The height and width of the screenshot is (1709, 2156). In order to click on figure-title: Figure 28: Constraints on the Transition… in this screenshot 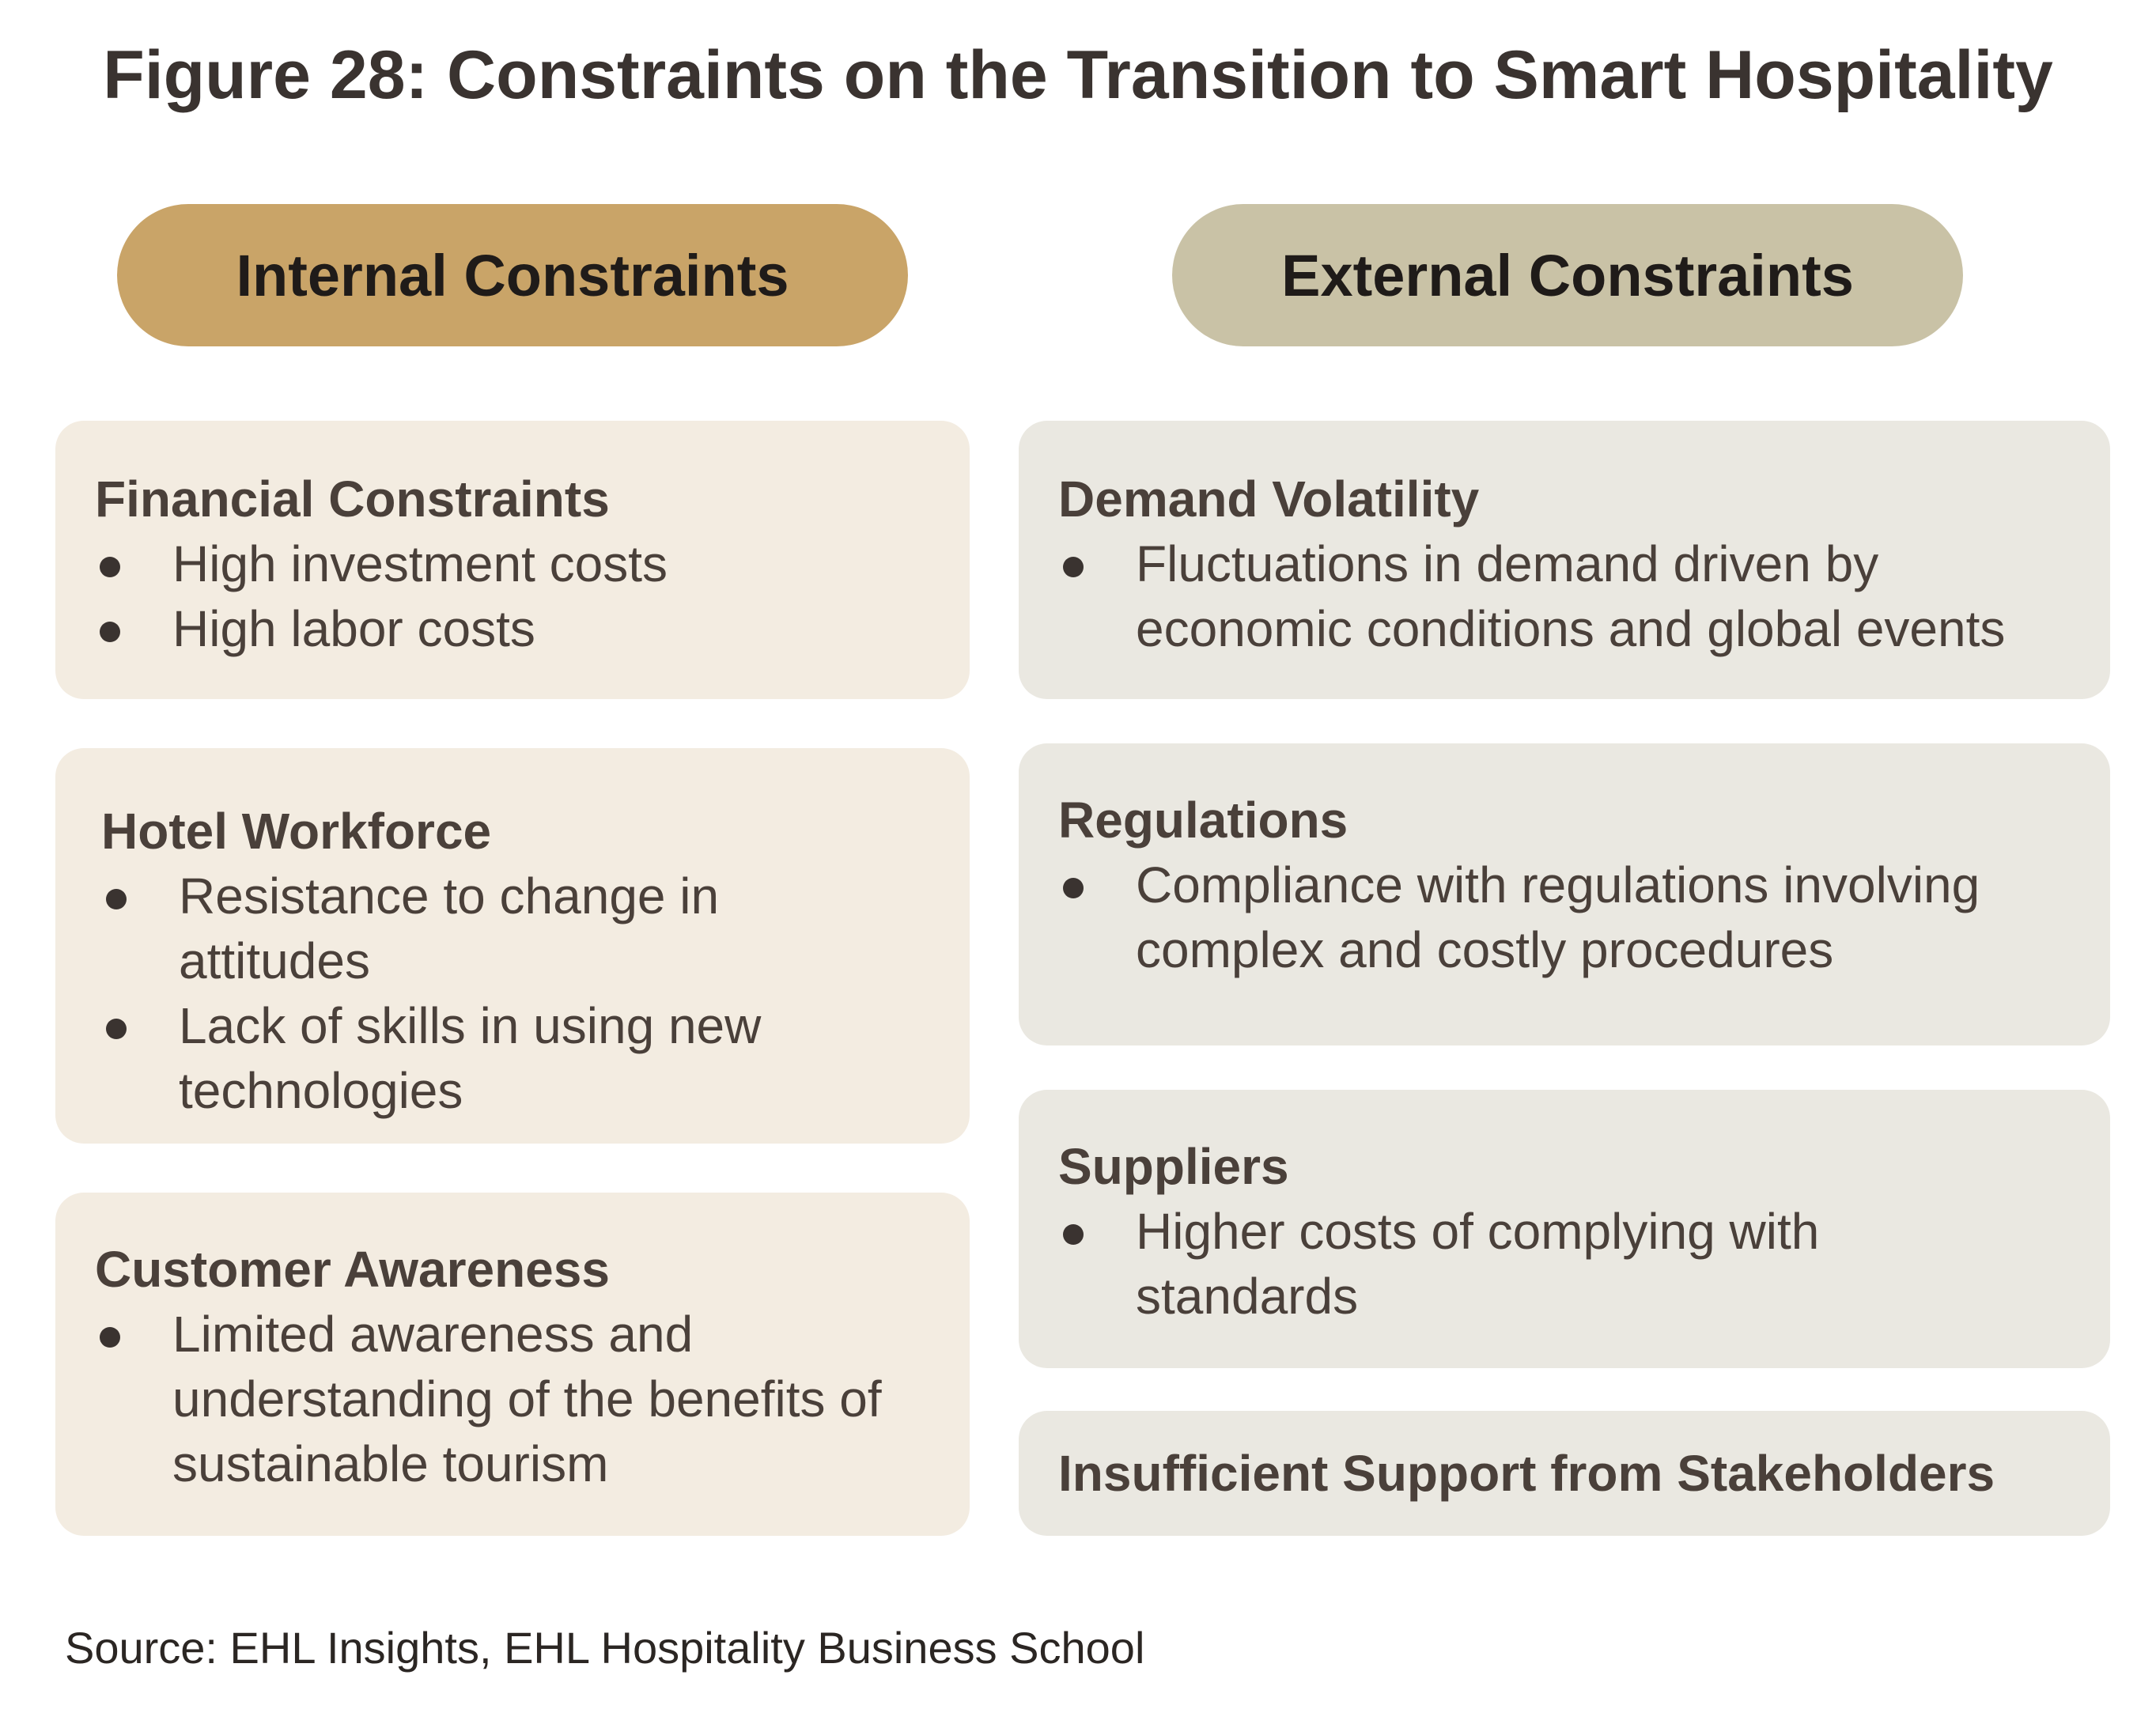, I will do `click(1078, 75)`.